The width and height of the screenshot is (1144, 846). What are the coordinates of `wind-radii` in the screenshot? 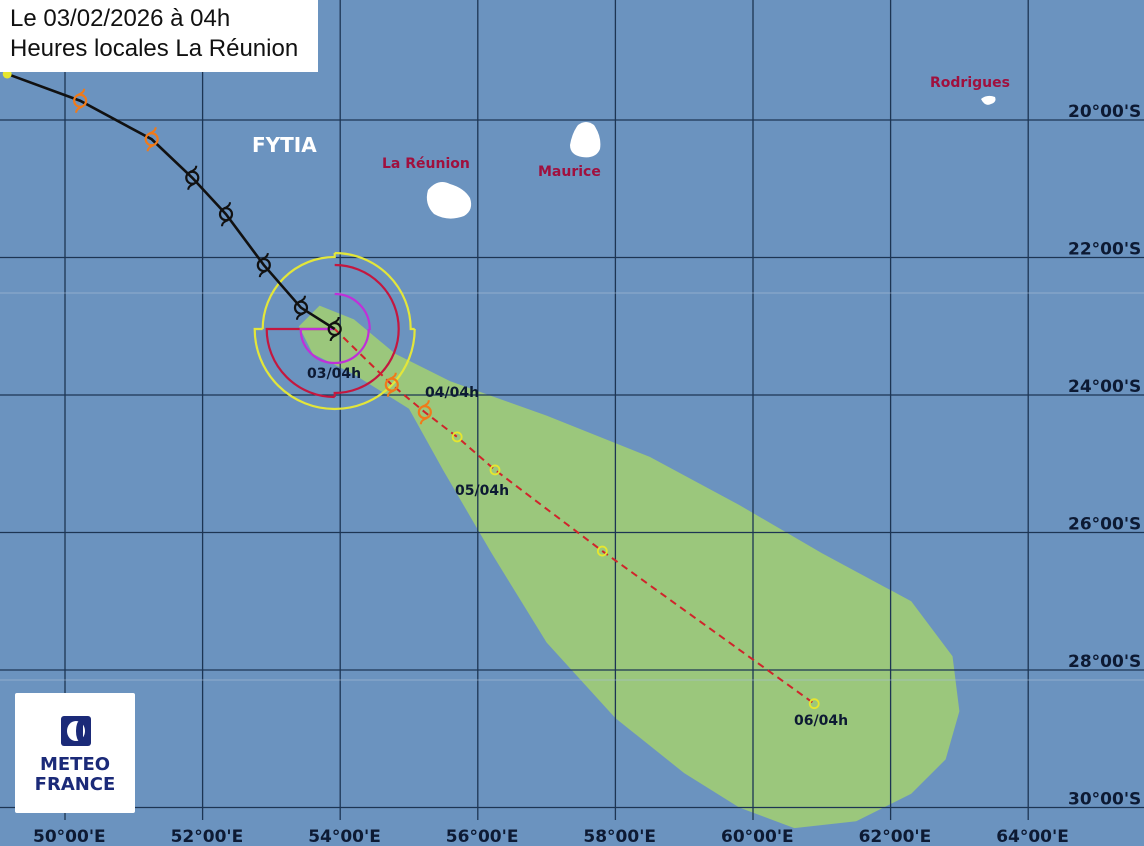 It's located at (334, 331).